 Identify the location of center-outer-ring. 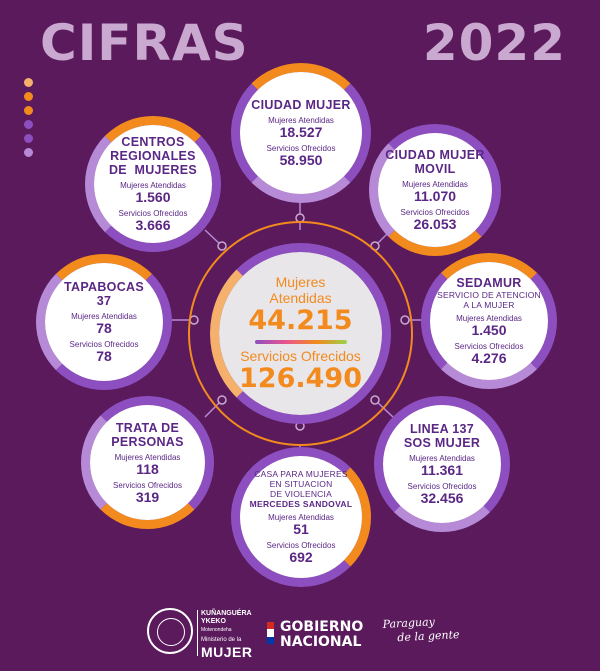
(300, 333).